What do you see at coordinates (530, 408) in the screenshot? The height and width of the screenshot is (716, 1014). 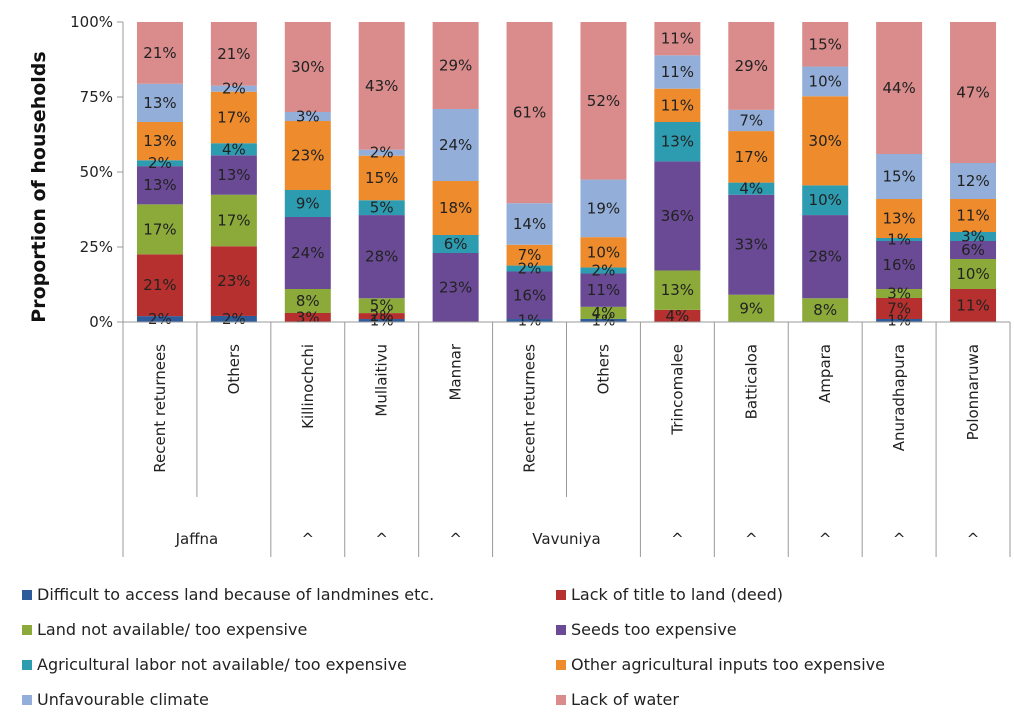 I see `x-category-label: Recent returnees` at bounding box center [530, 408].